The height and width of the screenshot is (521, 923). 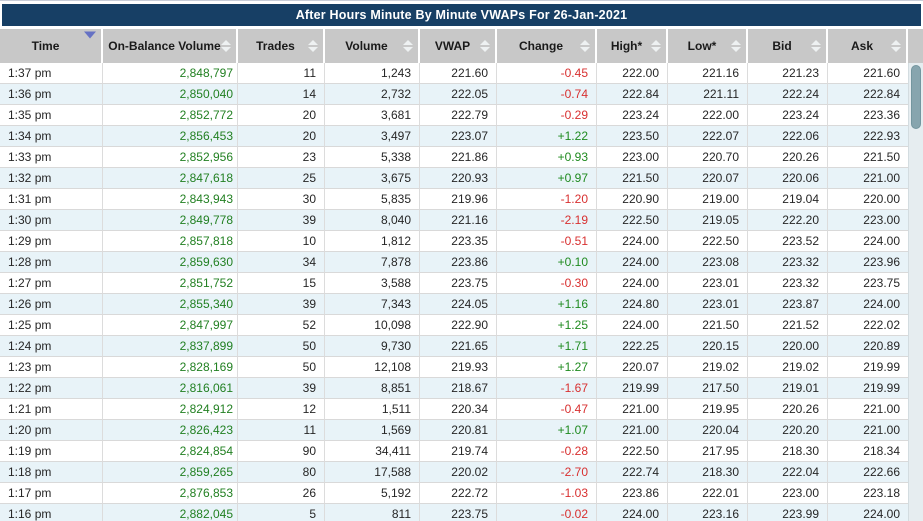 What do you see at coordinates (458, 136) in the screenshot?
I see `cell-vwap: 223.07` at bounding box center [458, 136].